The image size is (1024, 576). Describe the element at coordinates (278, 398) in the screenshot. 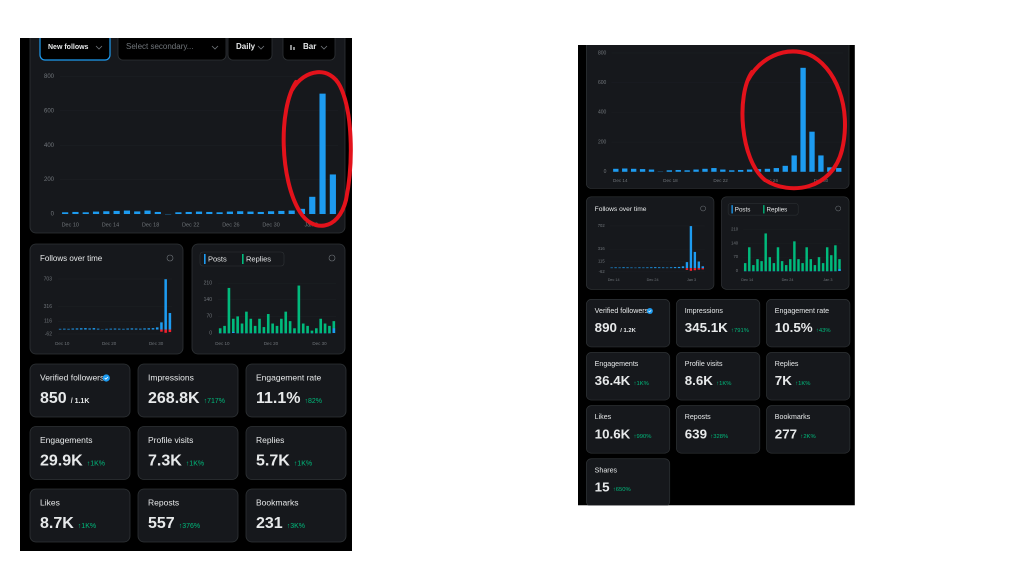

I see `metric-value: 11.1%` at that location.